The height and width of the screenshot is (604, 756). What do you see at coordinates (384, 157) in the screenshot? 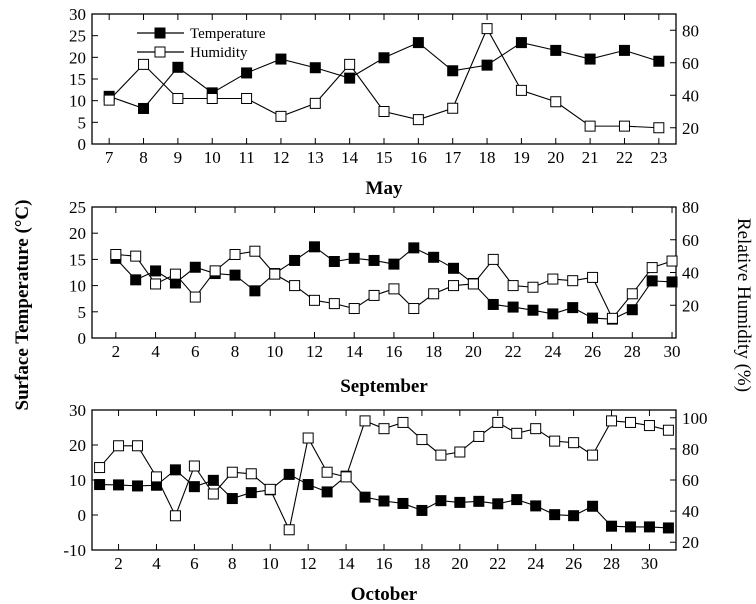
I see `x-tick-label: 15` at bounding box center [384, 157].